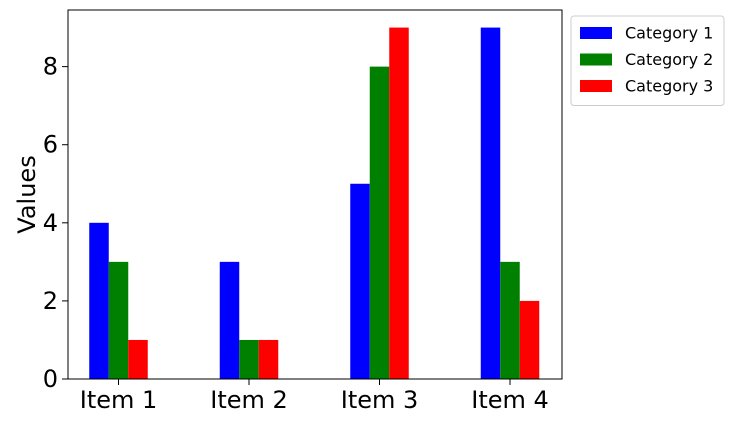  Describe the element at coordinates (669, 59) in the screenshot. I see `legend-label: Category 2` at that location.